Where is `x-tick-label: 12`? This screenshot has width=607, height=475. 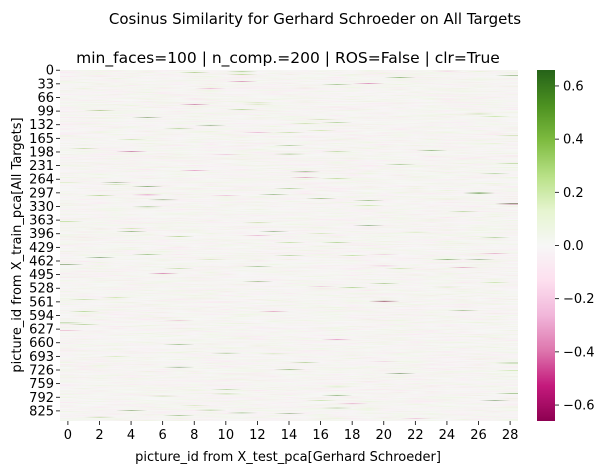
x-tick-label: 12 is located at coordinates (257, 435).